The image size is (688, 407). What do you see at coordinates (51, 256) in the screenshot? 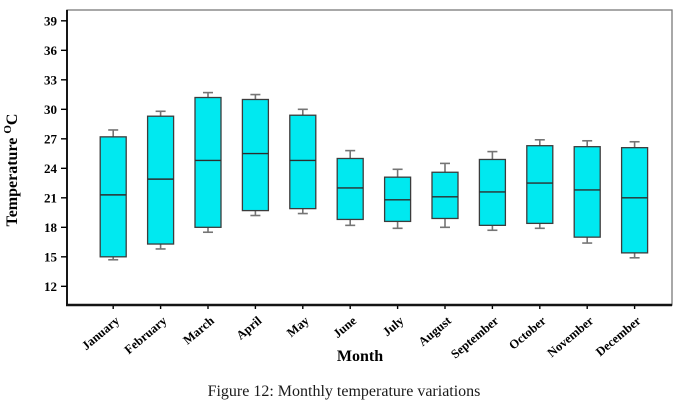
I see `y-tick-label: 15` at bounding box center [51, 256].